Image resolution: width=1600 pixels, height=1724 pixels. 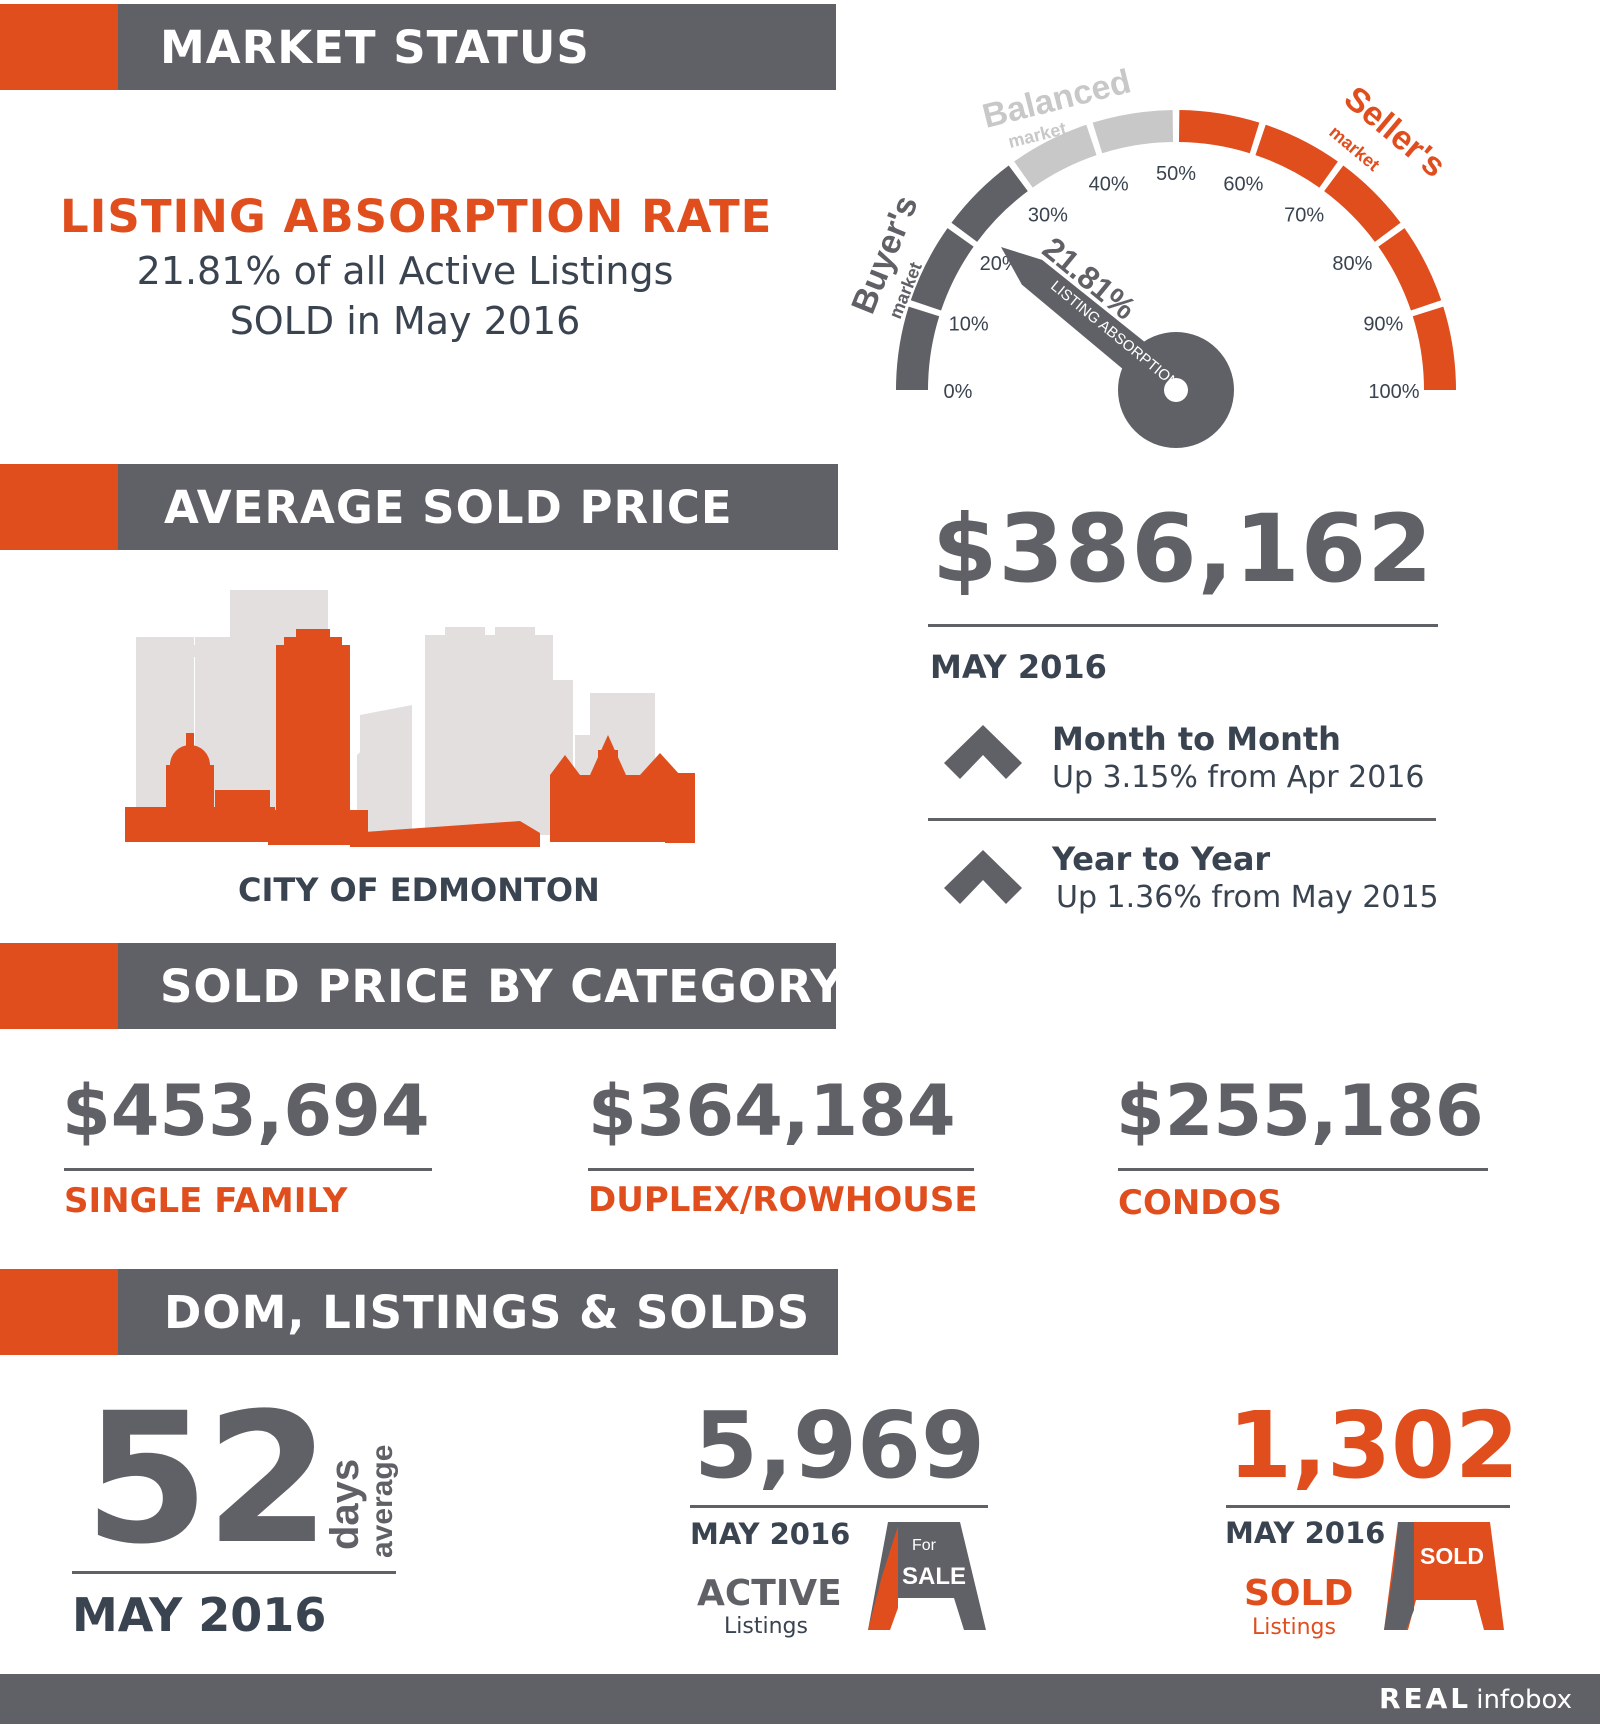 What do you see at coordinates (1374, 1445) in the screenshot?
I see `sold-listings-count: 1,302` at bounding box center [1374, 1445].